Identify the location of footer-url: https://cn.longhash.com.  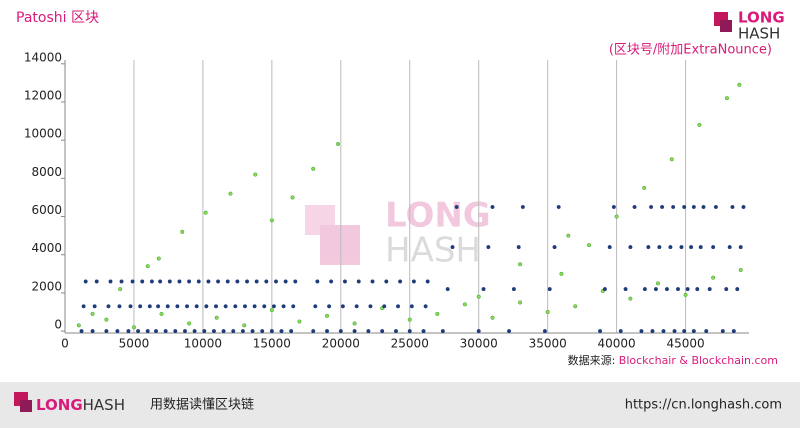
(703, 405).